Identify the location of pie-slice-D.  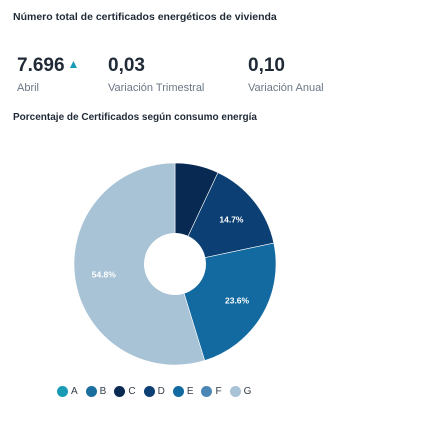
(224, 218).